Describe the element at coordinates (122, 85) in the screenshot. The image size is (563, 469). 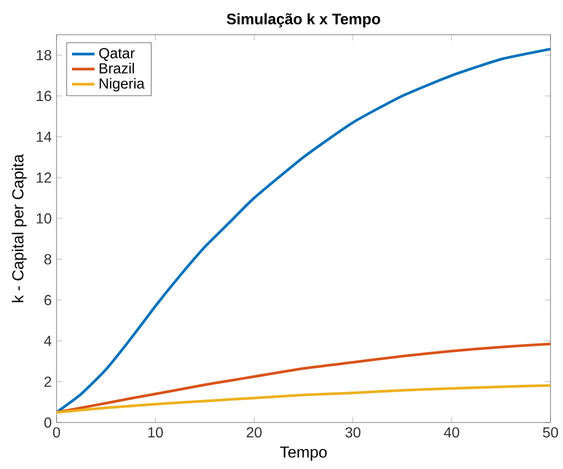
I see `legend-label: Nigeria` at that location.